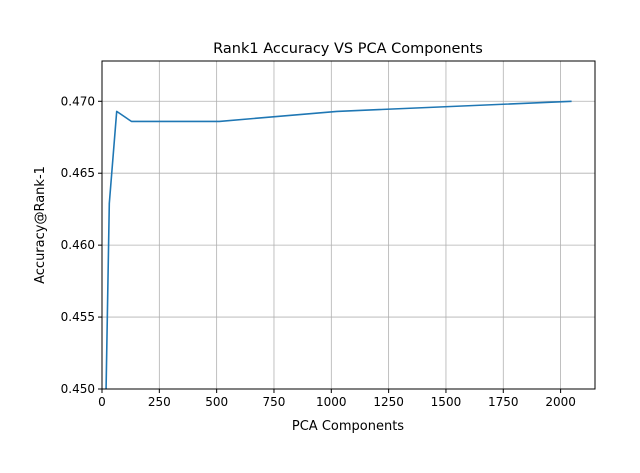 The width and height of the screenshot is (640, 473). I want to click on x-tick-label: 0, so click(102, 402).